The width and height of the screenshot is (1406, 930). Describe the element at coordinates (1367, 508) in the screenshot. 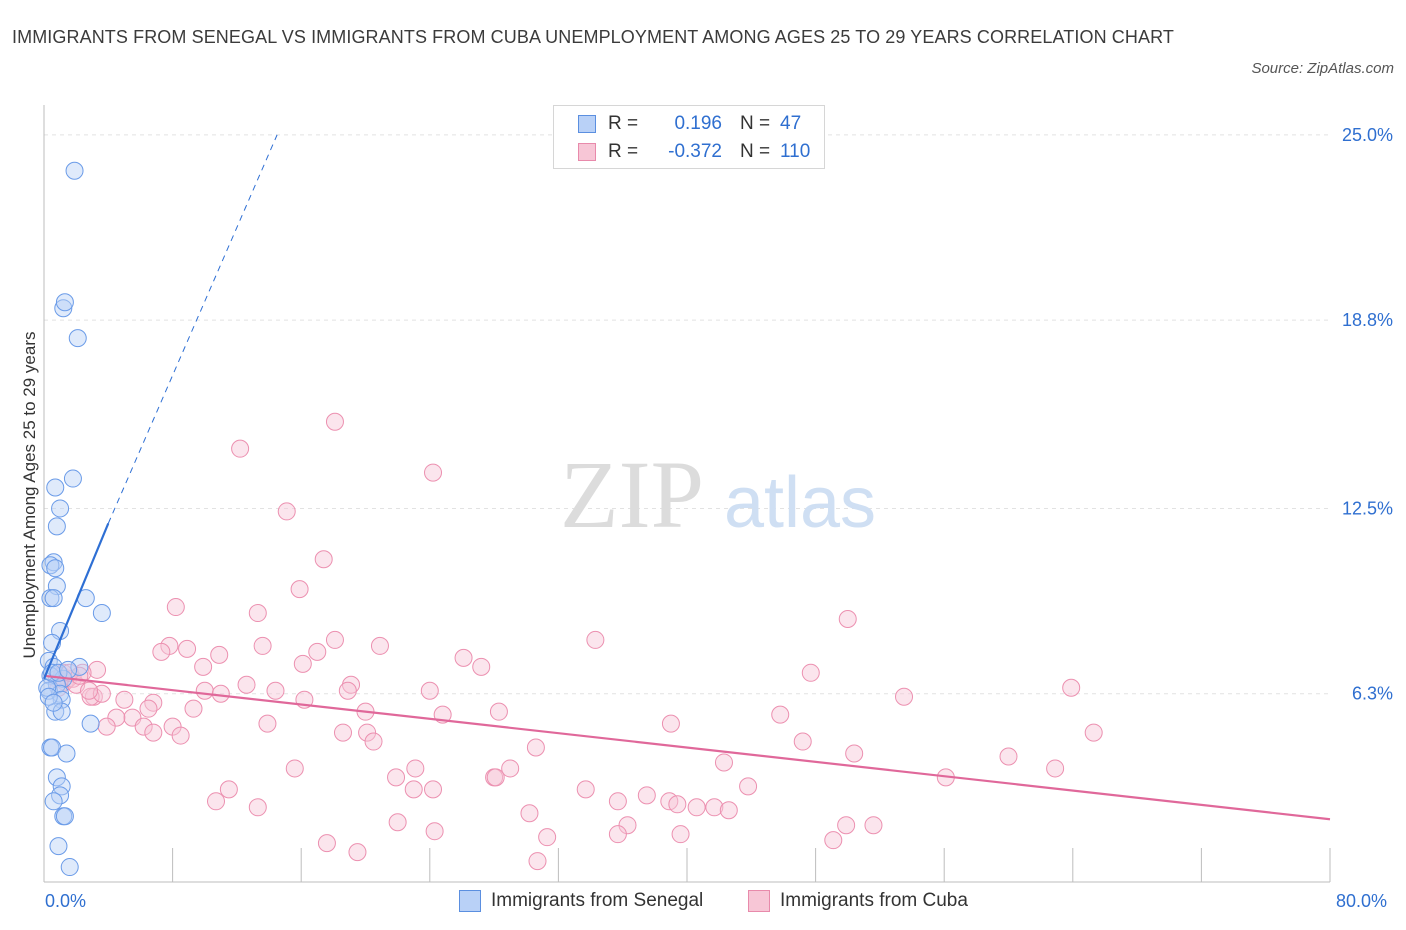

I see `y-tick-label: 12.5%` at that location.